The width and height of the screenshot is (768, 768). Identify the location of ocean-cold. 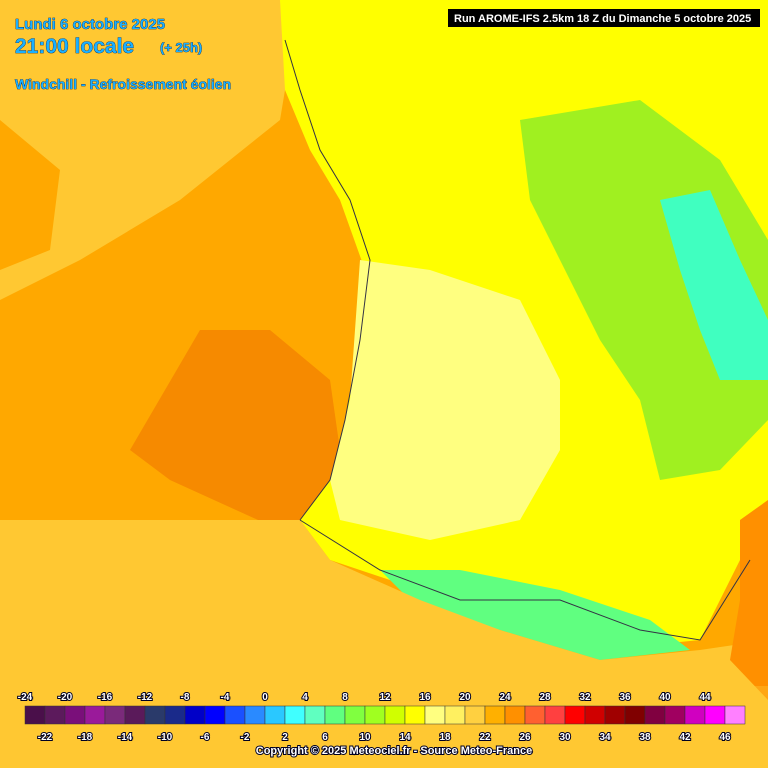
(235, 430).